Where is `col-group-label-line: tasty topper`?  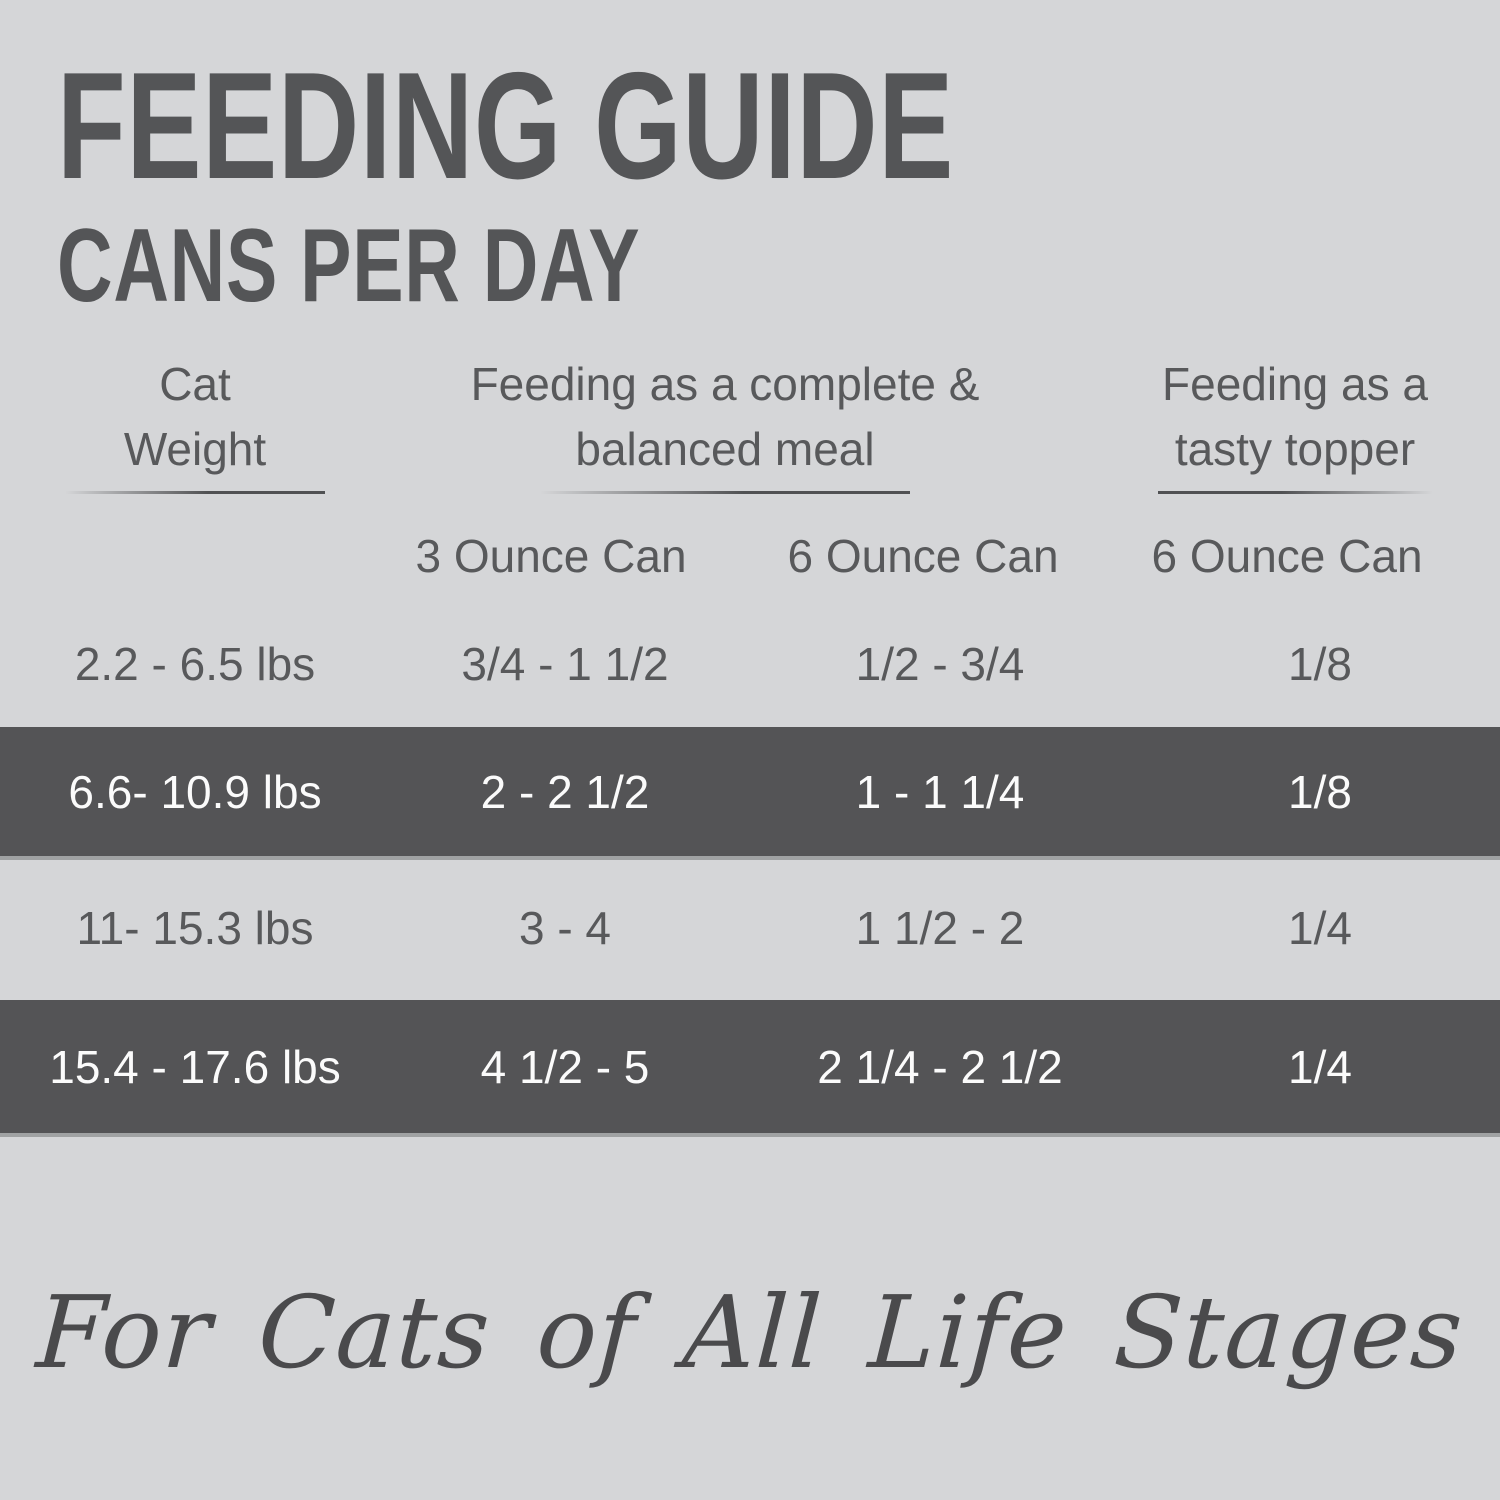 col-group-label-line: tasty topper is located at coordinates (1295, 449).